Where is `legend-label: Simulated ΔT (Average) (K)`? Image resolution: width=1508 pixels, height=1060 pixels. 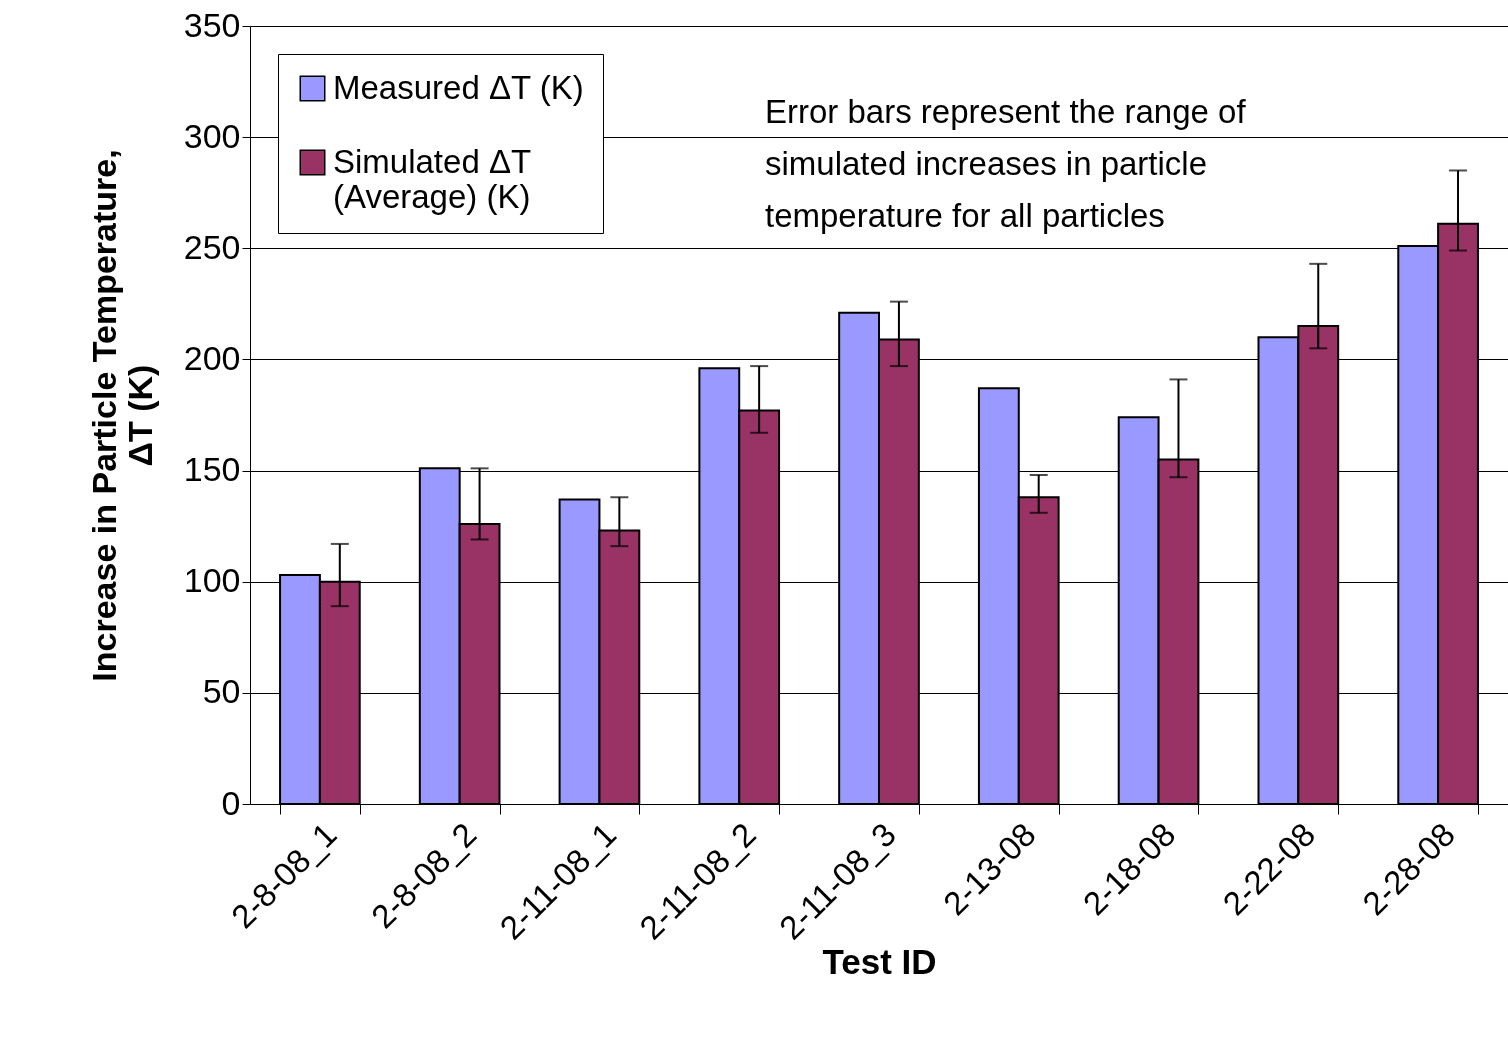 legend-label: Simulated ΔT (Average) (K) is located at coordinates (432, 178).